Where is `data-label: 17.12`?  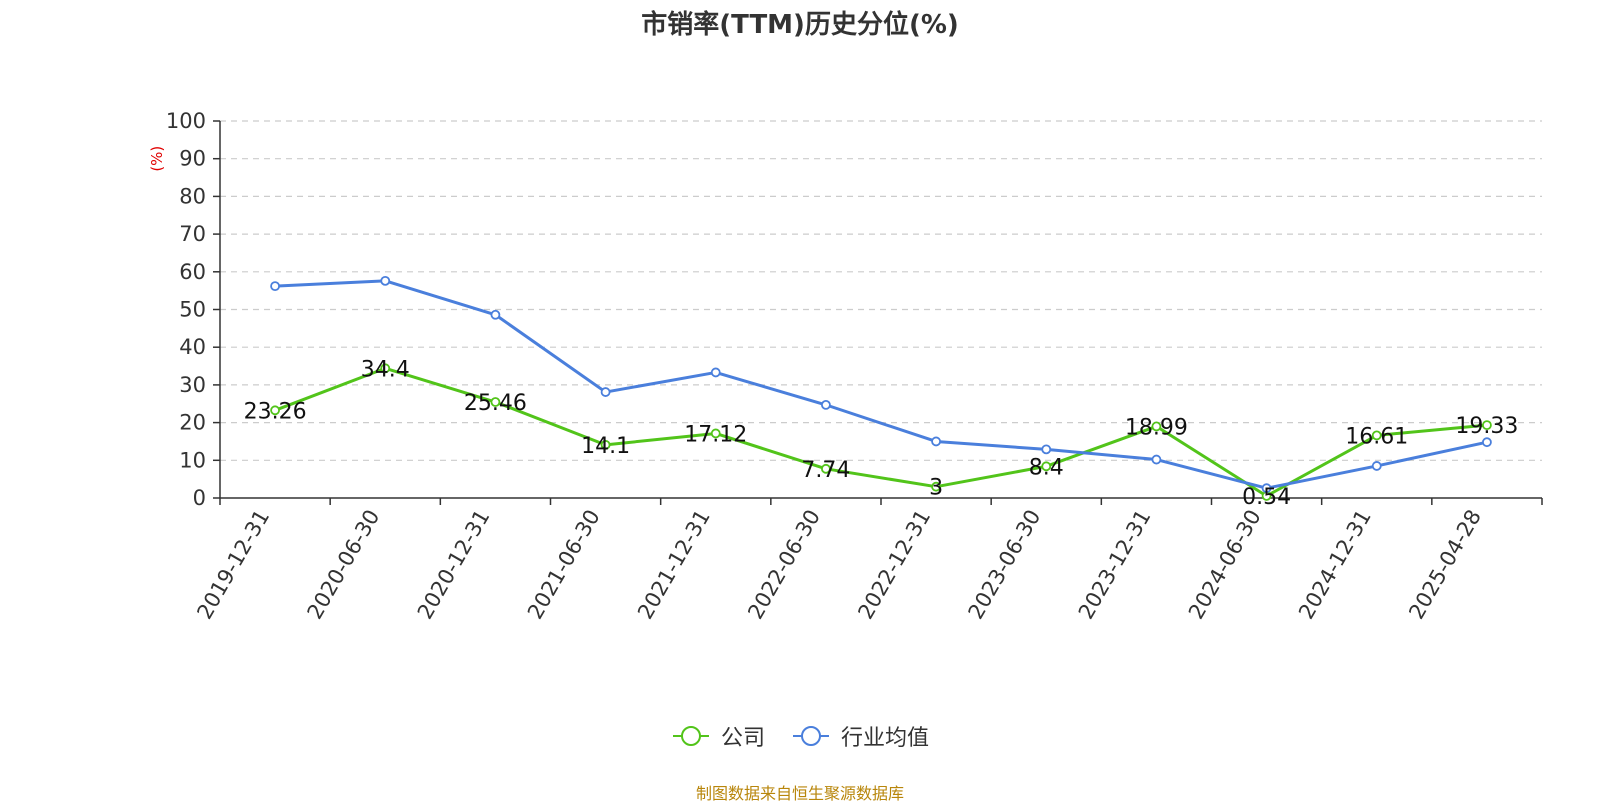 data-label: 17.12 is located at coordinates (715, 434).